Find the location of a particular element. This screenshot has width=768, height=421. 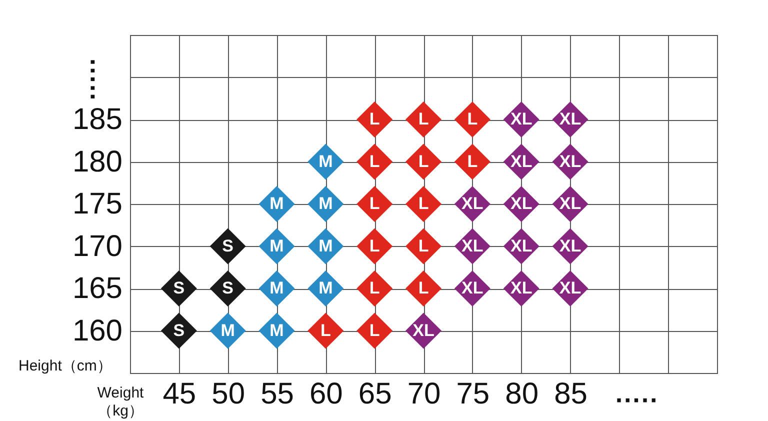

series-label: S is located at coordinates (179, 330).